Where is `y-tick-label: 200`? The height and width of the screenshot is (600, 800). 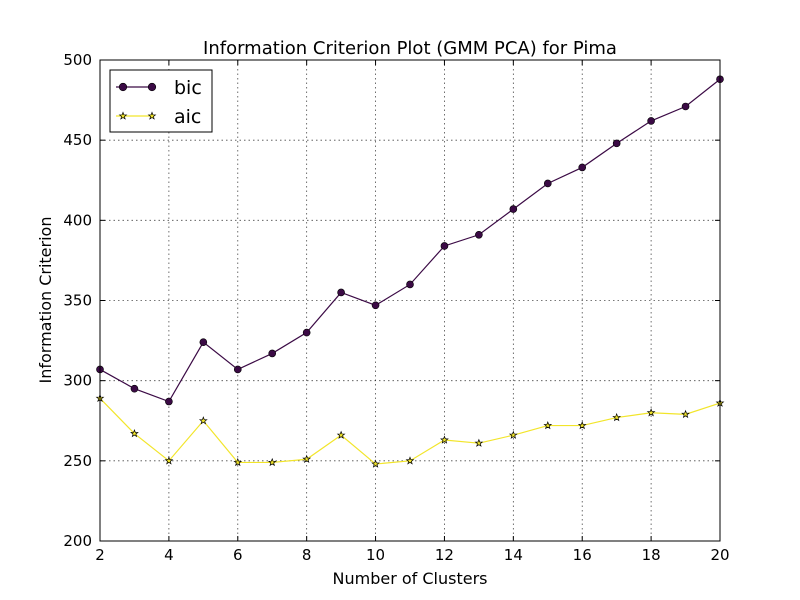
y-tick-label: 200 is located at coordinates (77, 541).